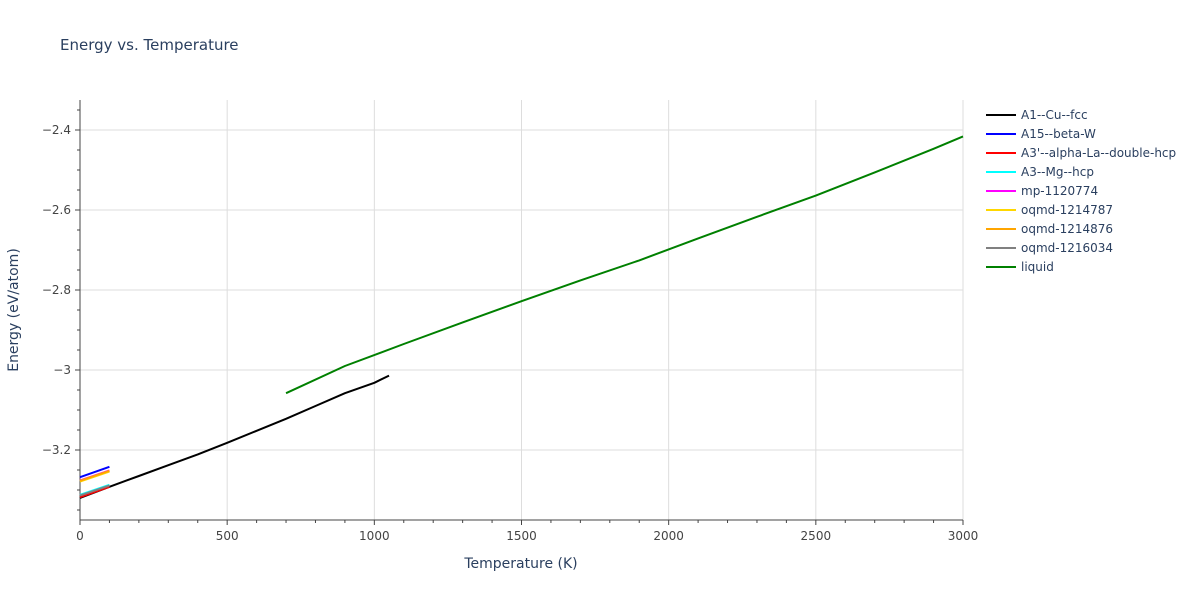 Image resolution: width=1200 pixels, height=604 pixels. What do you see at coordinates (1057, 172) in the screenshot?
I see `legend-label: A3--Mg--hcp` at bounding box center [1057, 172].